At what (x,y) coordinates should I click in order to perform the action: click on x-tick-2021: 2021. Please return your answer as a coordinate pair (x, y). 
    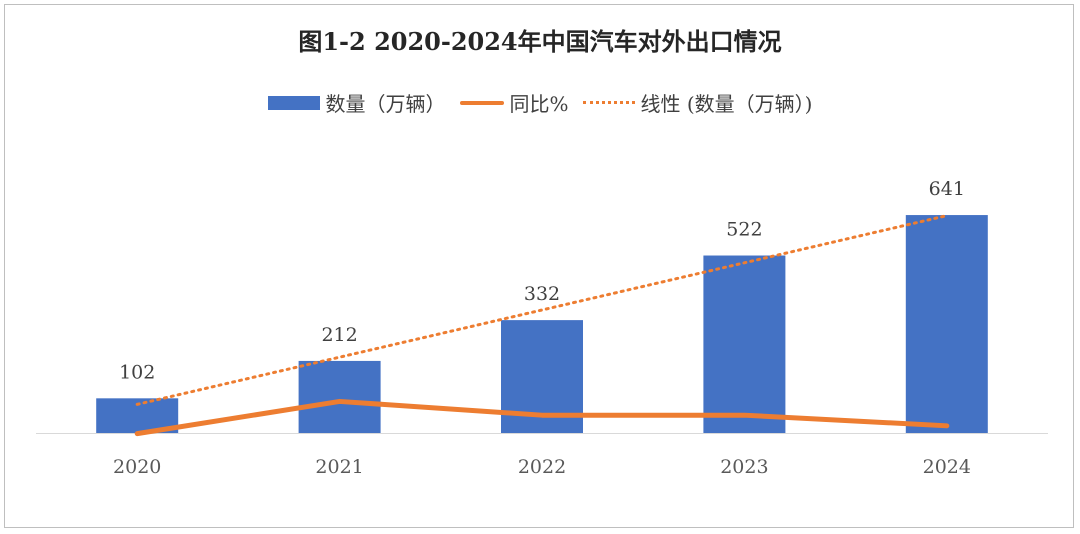
    Looking at the image, I should click on (339, 467).